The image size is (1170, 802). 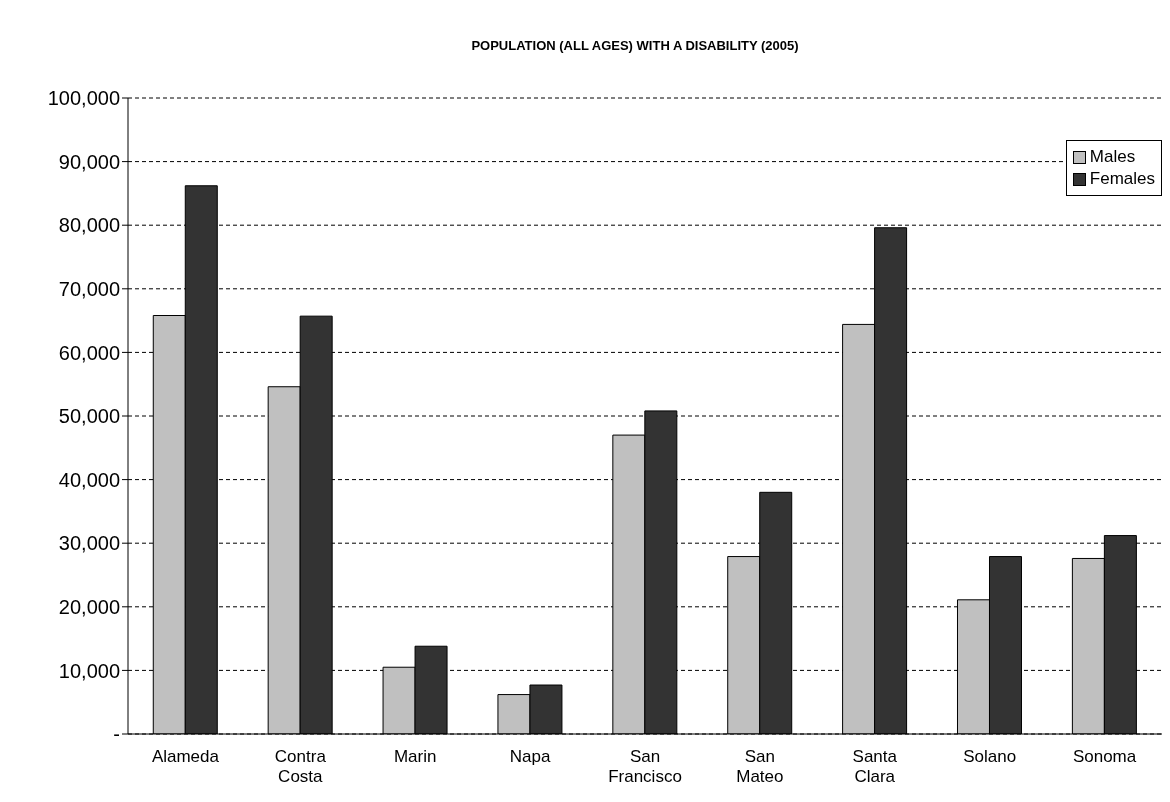 What do you see at coordinates (89, 670) in the screenshot?
I see `y-tick-label: 10,000` at bounding box center [89, 670].